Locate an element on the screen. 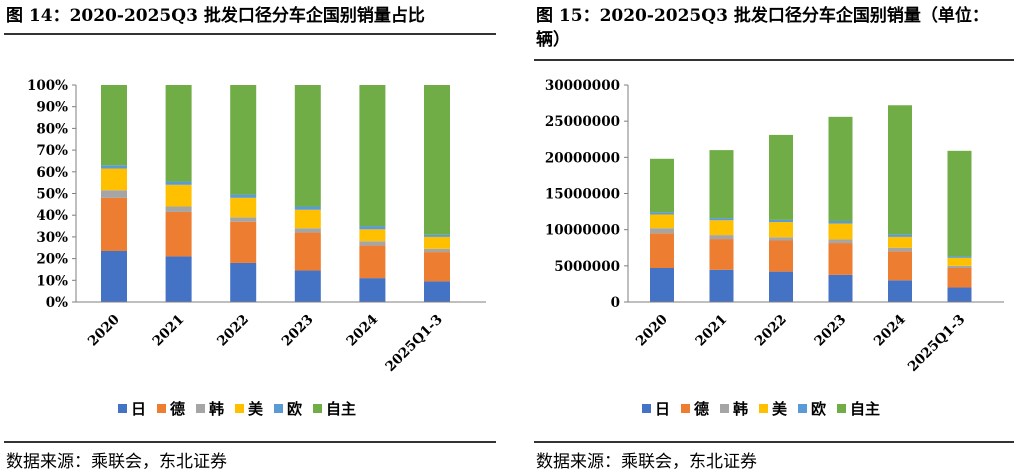 The height and width of the screenshot is (473, 1021). fig14-legend-label: 欧 is located at coordinates (294, 409).